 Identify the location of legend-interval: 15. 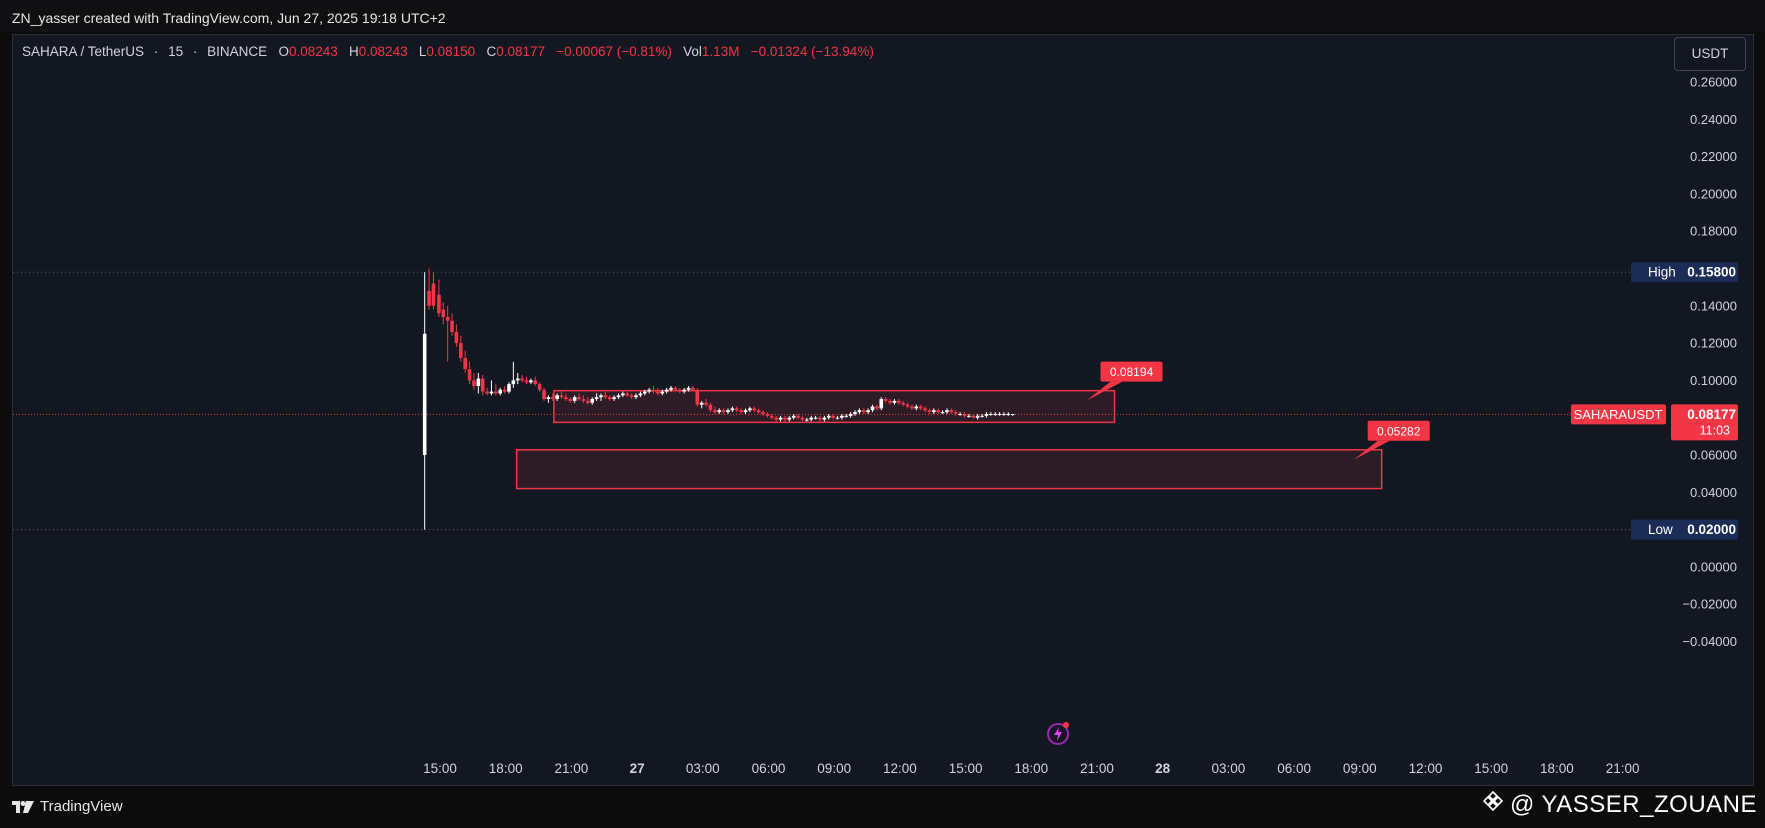
(176, 51).